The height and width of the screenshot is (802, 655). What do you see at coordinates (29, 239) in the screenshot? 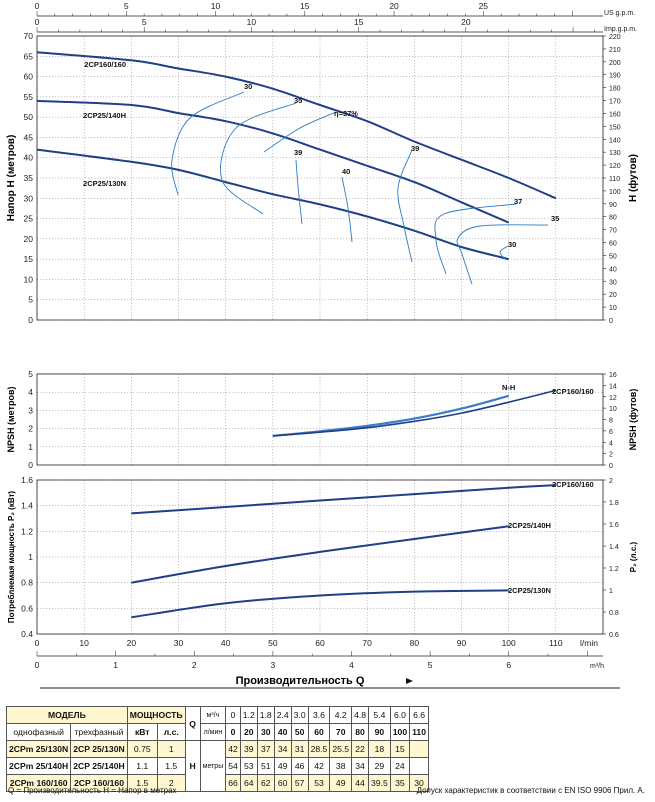
I see `y-tick-label: 20` at bounding box center [29, 239].